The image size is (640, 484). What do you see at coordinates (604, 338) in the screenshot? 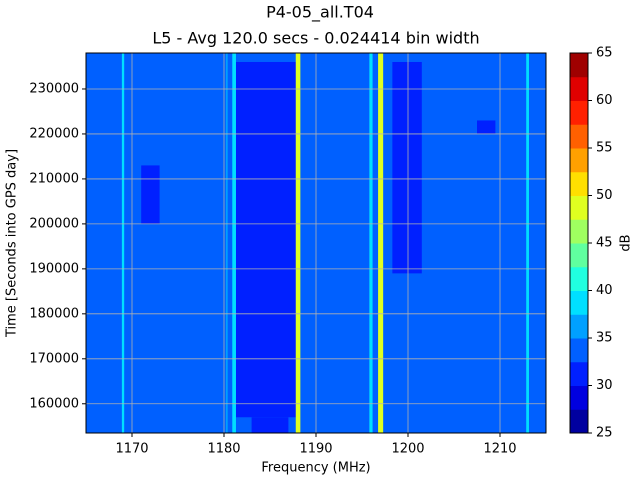
I see `colorbar-tick-label: 35` at bounding box center [604, 338].